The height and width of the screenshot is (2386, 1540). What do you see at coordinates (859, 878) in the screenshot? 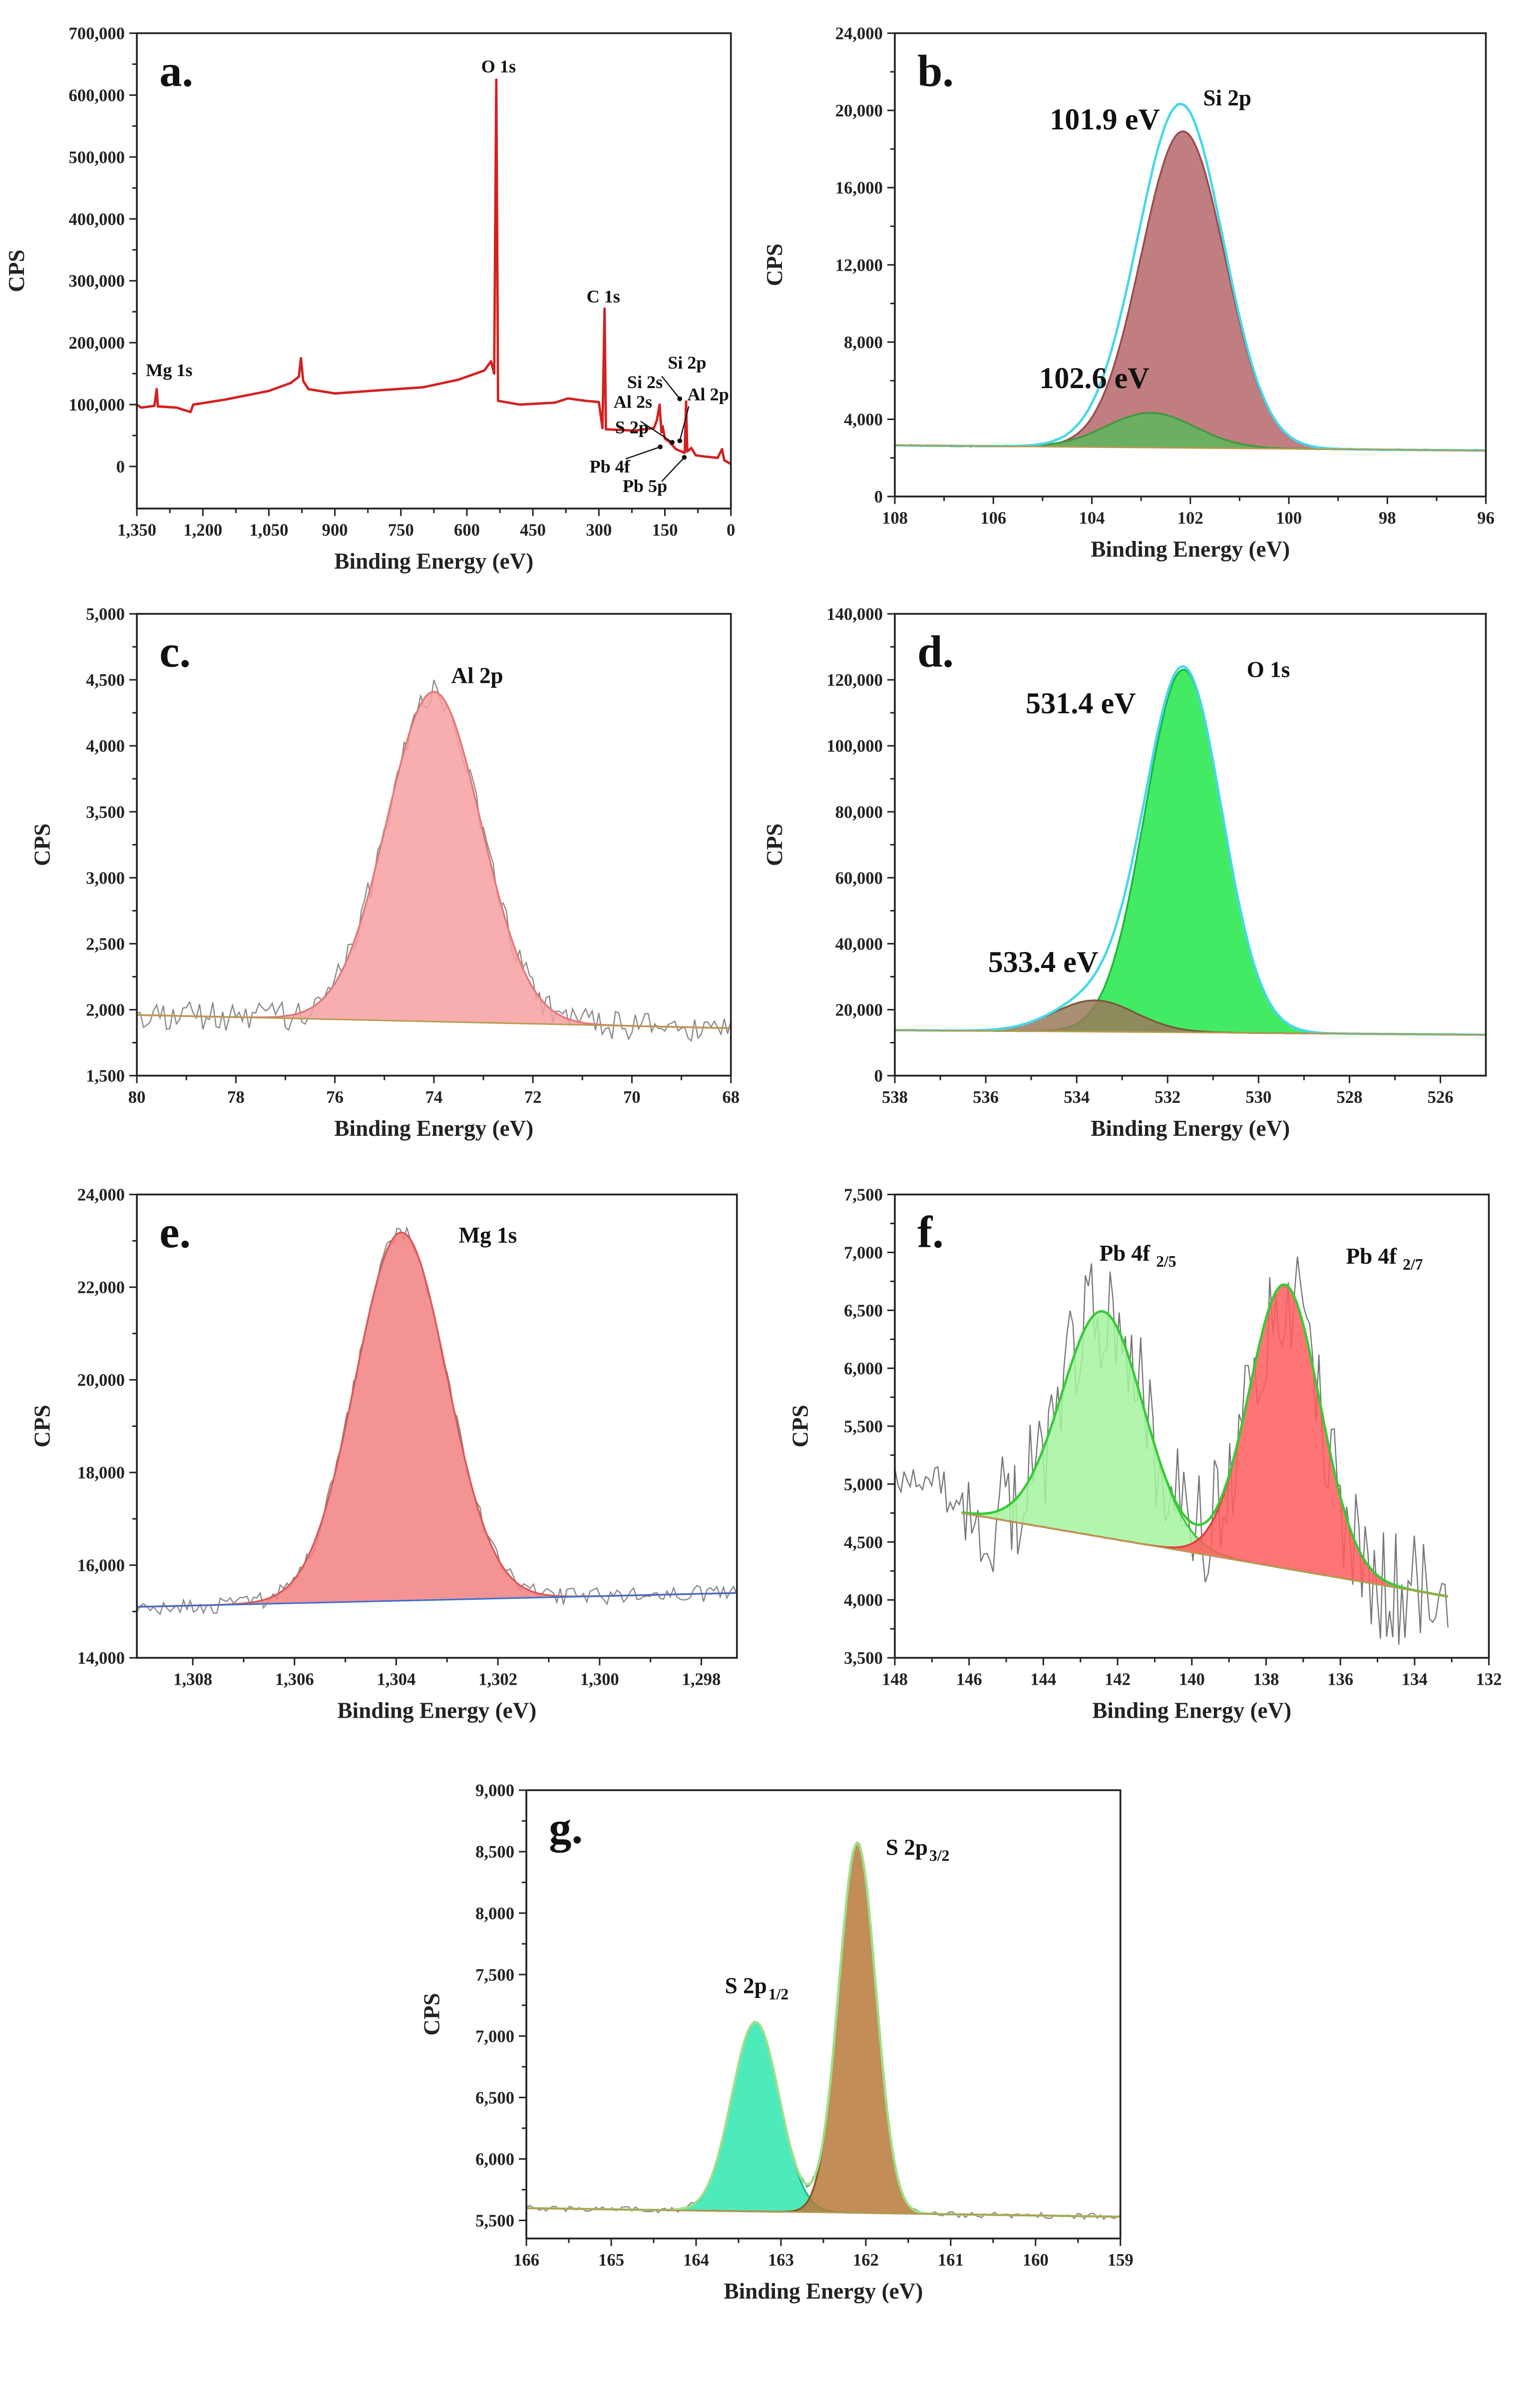
I see `y-tick-label: 60,000` at bounding box center [859, 878].